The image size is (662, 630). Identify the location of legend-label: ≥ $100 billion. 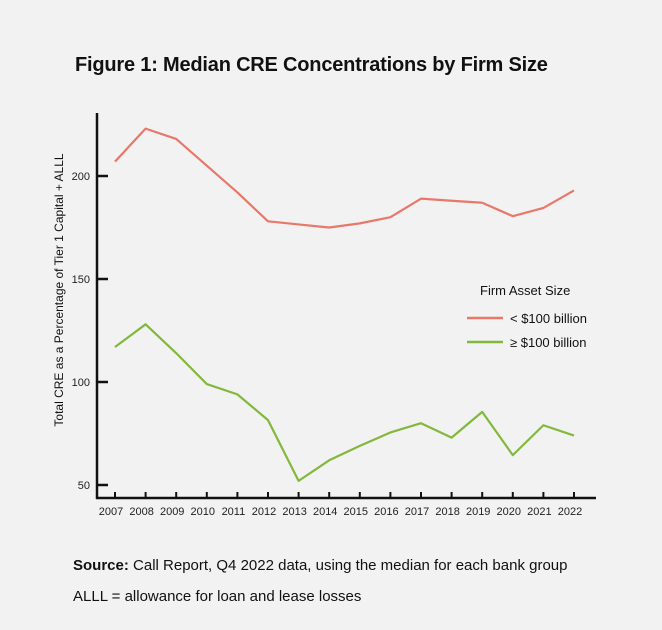
(548, 342).